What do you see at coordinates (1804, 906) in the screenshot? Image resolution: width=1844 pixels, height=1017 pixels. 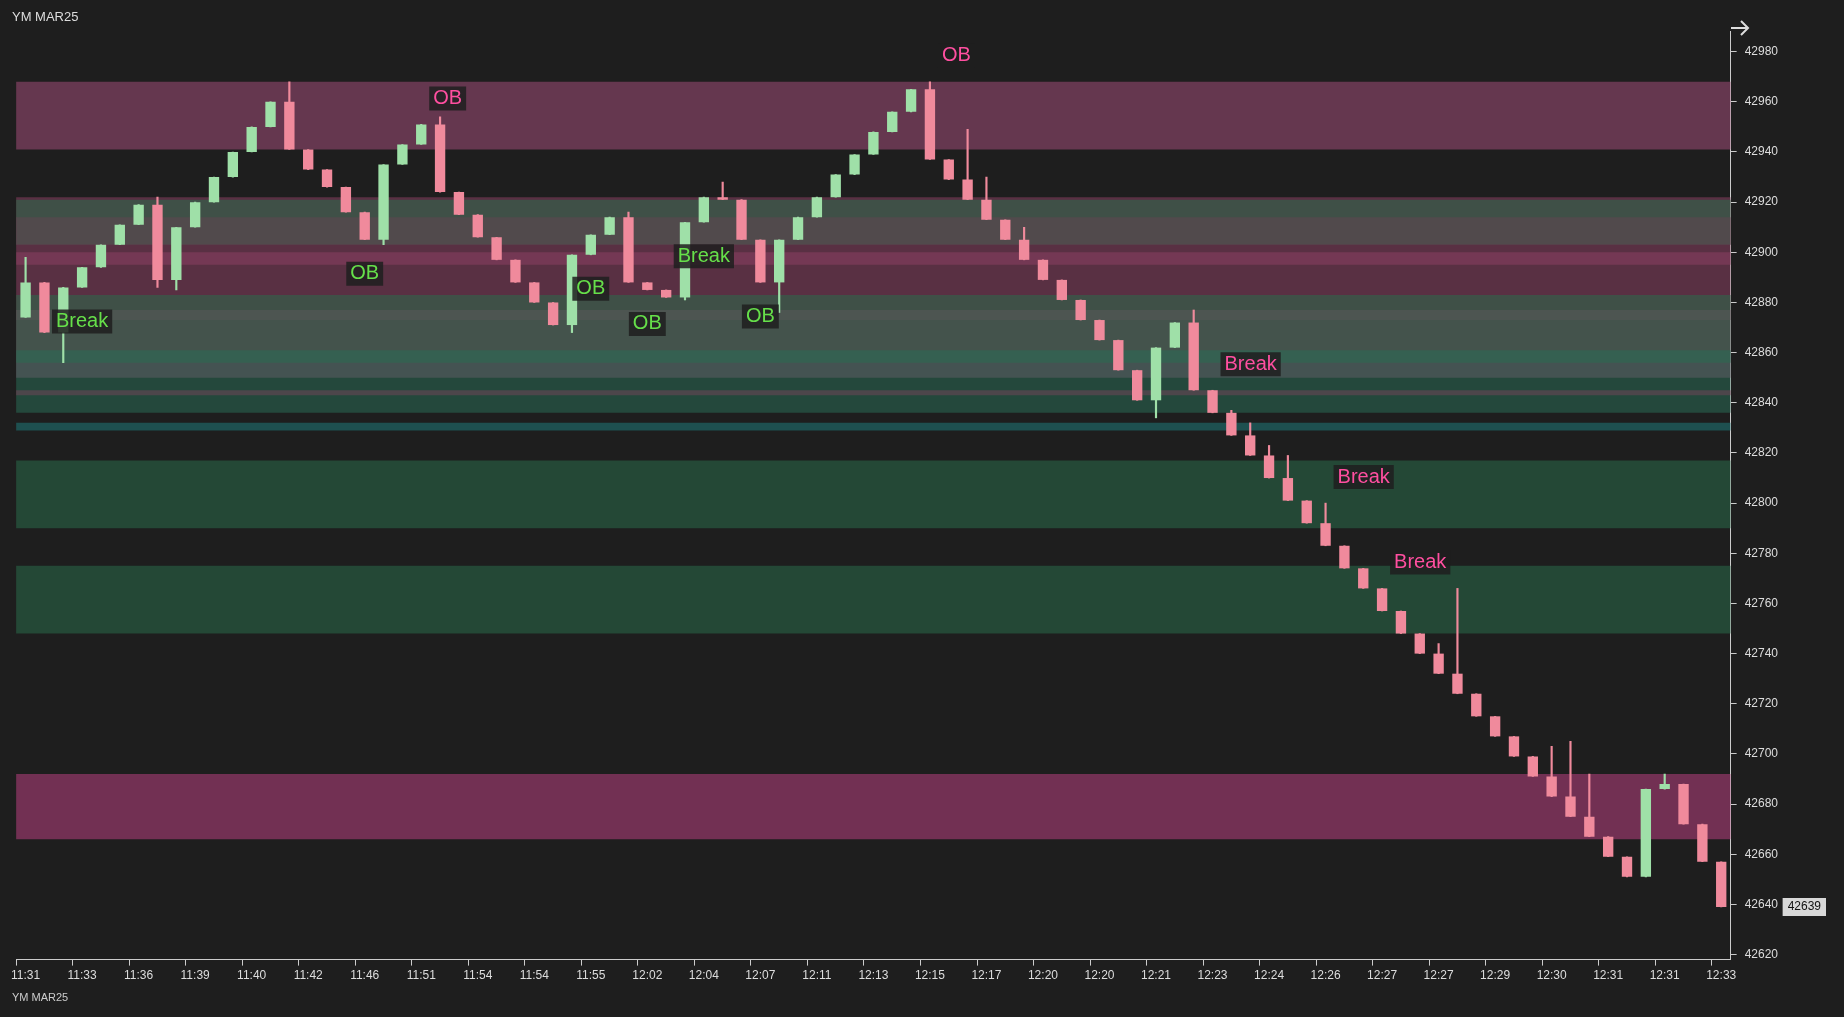 I see `text: 42639` at bounding box center [1804, 906].